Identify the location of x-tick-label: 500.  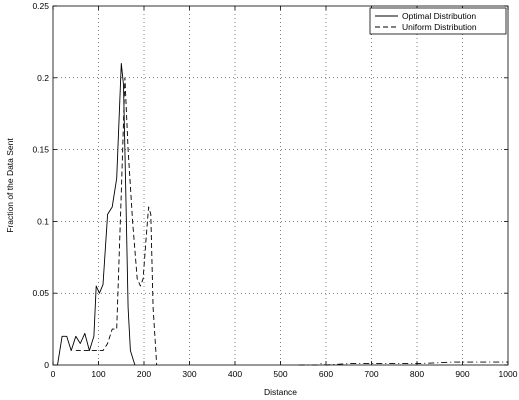
(280, 374).